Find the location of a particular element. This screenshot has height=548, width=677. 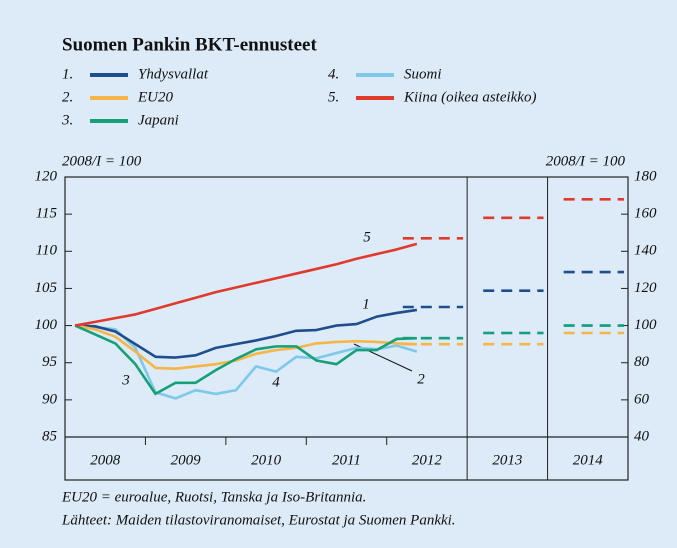

y2-tick-label: 100 is located at coordinates (645, 325).